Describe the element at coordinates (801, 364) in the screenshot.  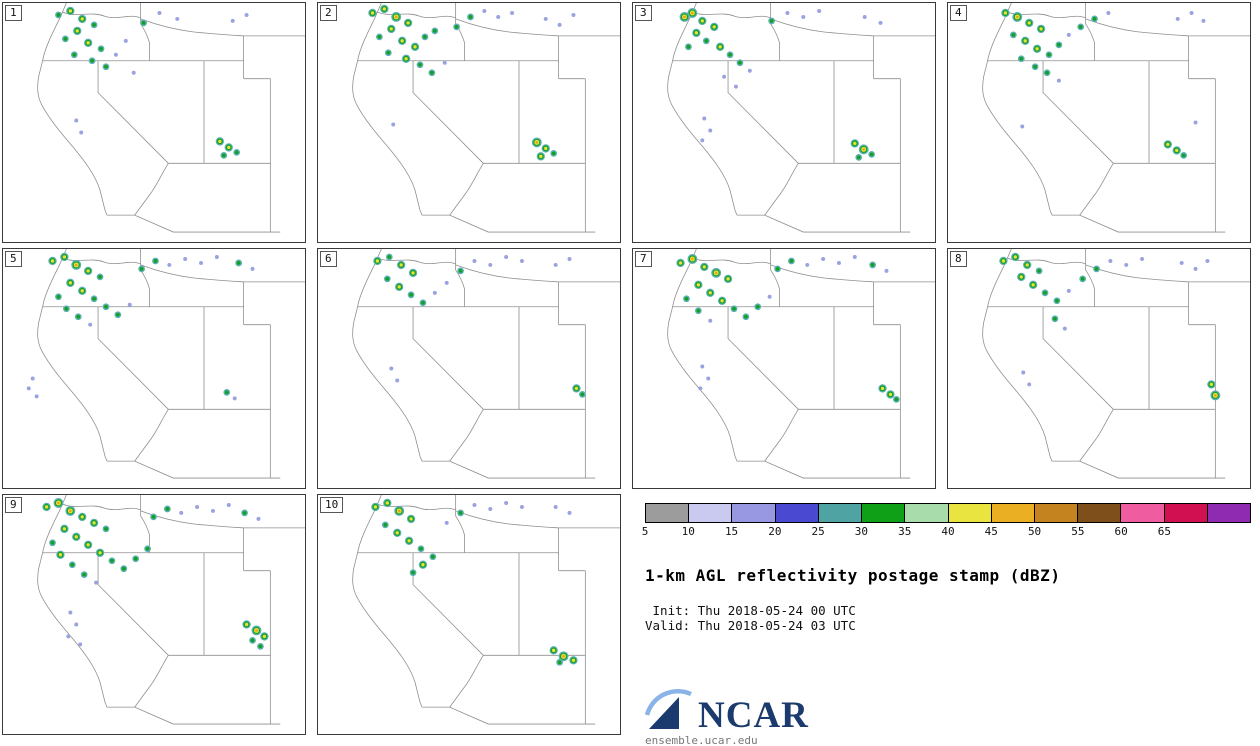
I see `state-borders` at that location.